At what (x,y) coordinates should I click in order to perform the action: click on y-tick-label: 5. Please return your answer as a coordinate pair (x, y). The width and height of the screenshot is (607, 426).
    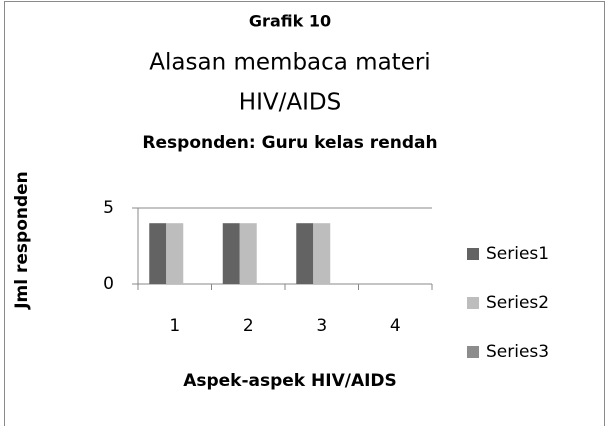
    Looking at the image, I should click on (108, 208).